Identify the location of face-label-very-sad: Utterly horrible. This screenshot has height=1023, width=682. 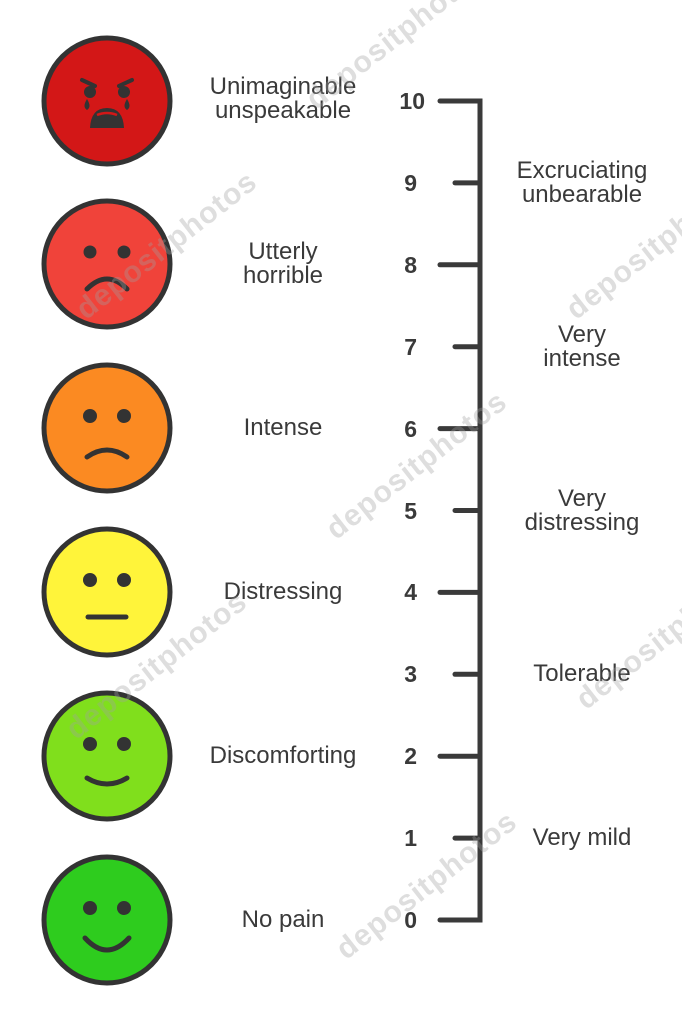
(283, 263).